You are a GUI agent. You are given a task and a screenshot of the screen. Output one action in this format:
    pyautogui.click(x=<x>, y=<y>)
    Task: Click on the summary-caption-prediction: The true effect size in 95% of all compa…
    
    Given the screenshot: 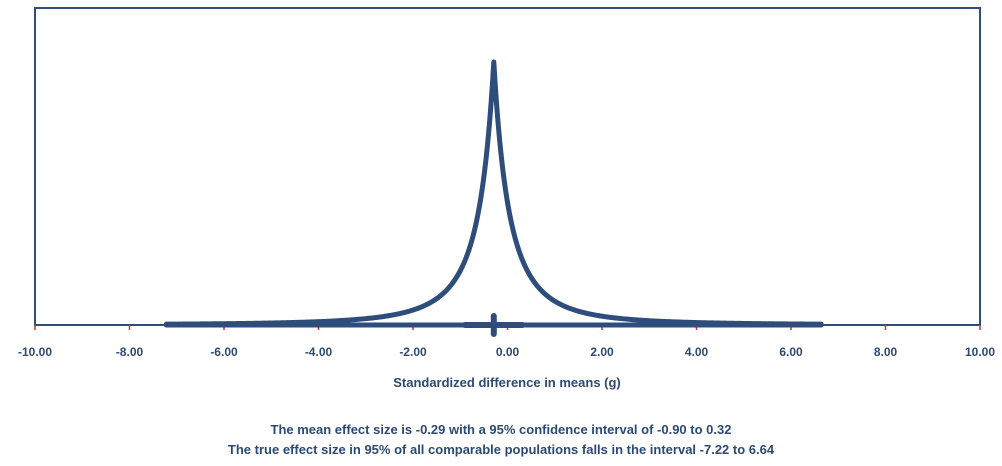 What is the action you would take?
    pyautogui.click(x=501, y=449)
    